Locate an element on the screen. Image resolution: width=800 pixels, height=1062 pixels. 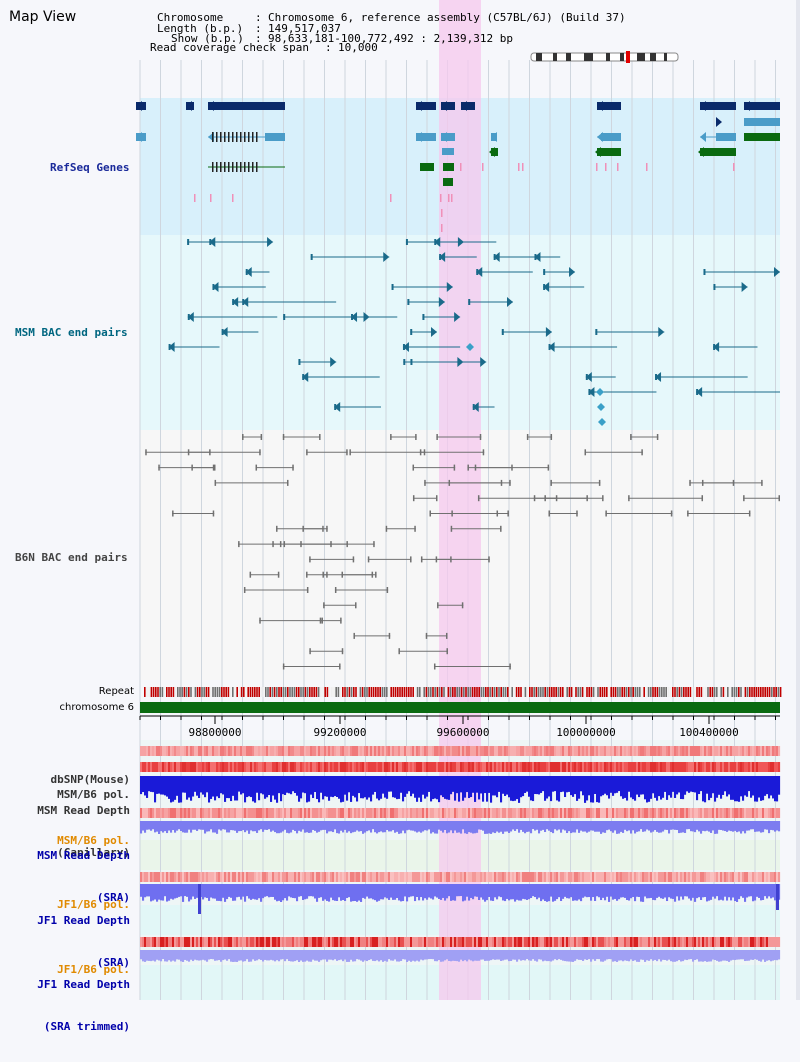
track-label-refseq-genes: RefSeq Genes is located at coordinates (90, 167).